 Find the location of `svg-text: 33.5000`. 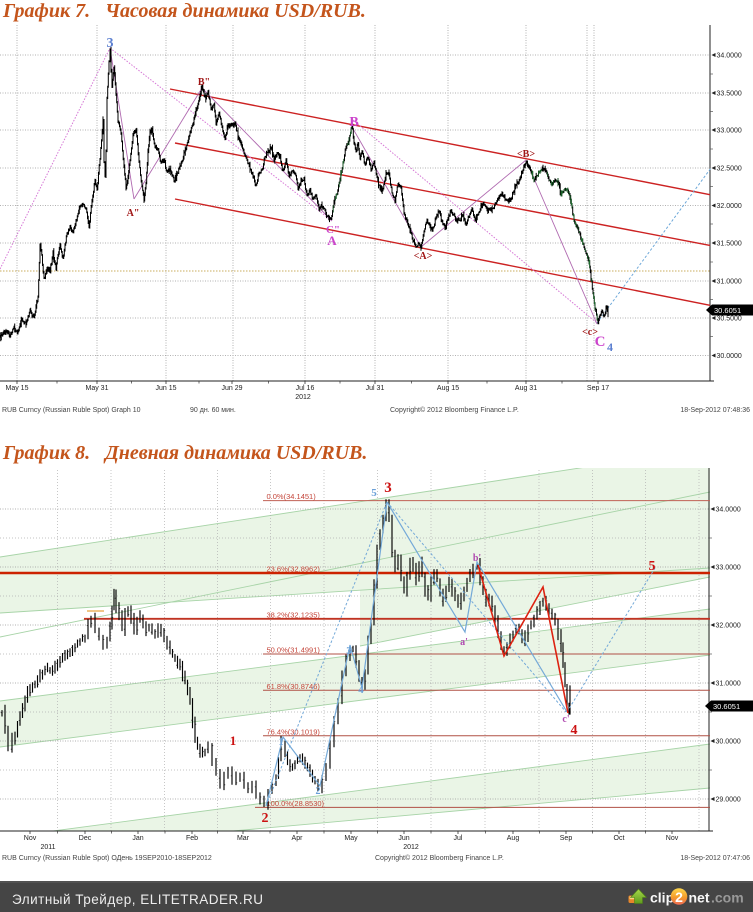

svg-text: 33.5000 is located at coordinates (729, 94).